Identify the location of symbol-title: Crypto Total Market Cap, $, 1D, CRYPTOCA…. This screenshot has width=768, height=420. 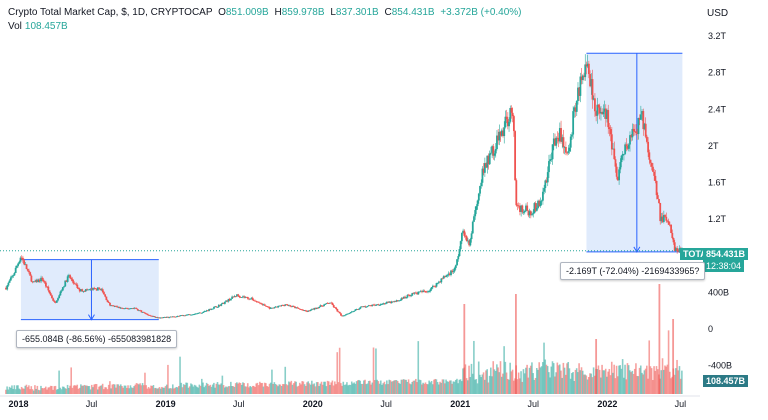
(110, 12).